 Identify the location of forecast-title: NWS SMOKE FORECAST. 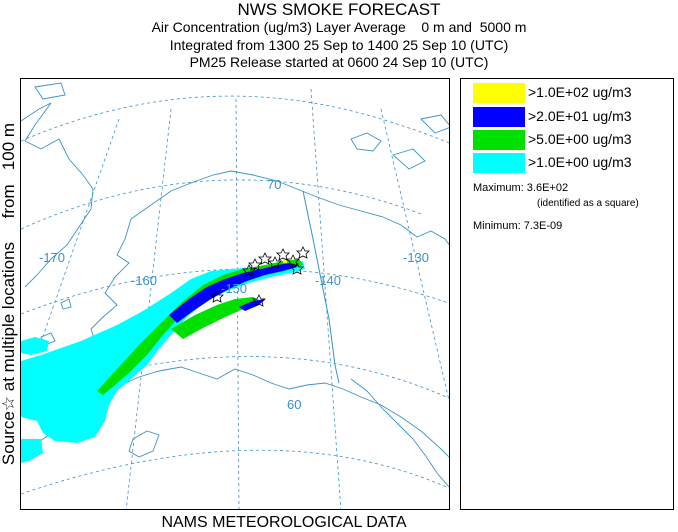
(339, 9).